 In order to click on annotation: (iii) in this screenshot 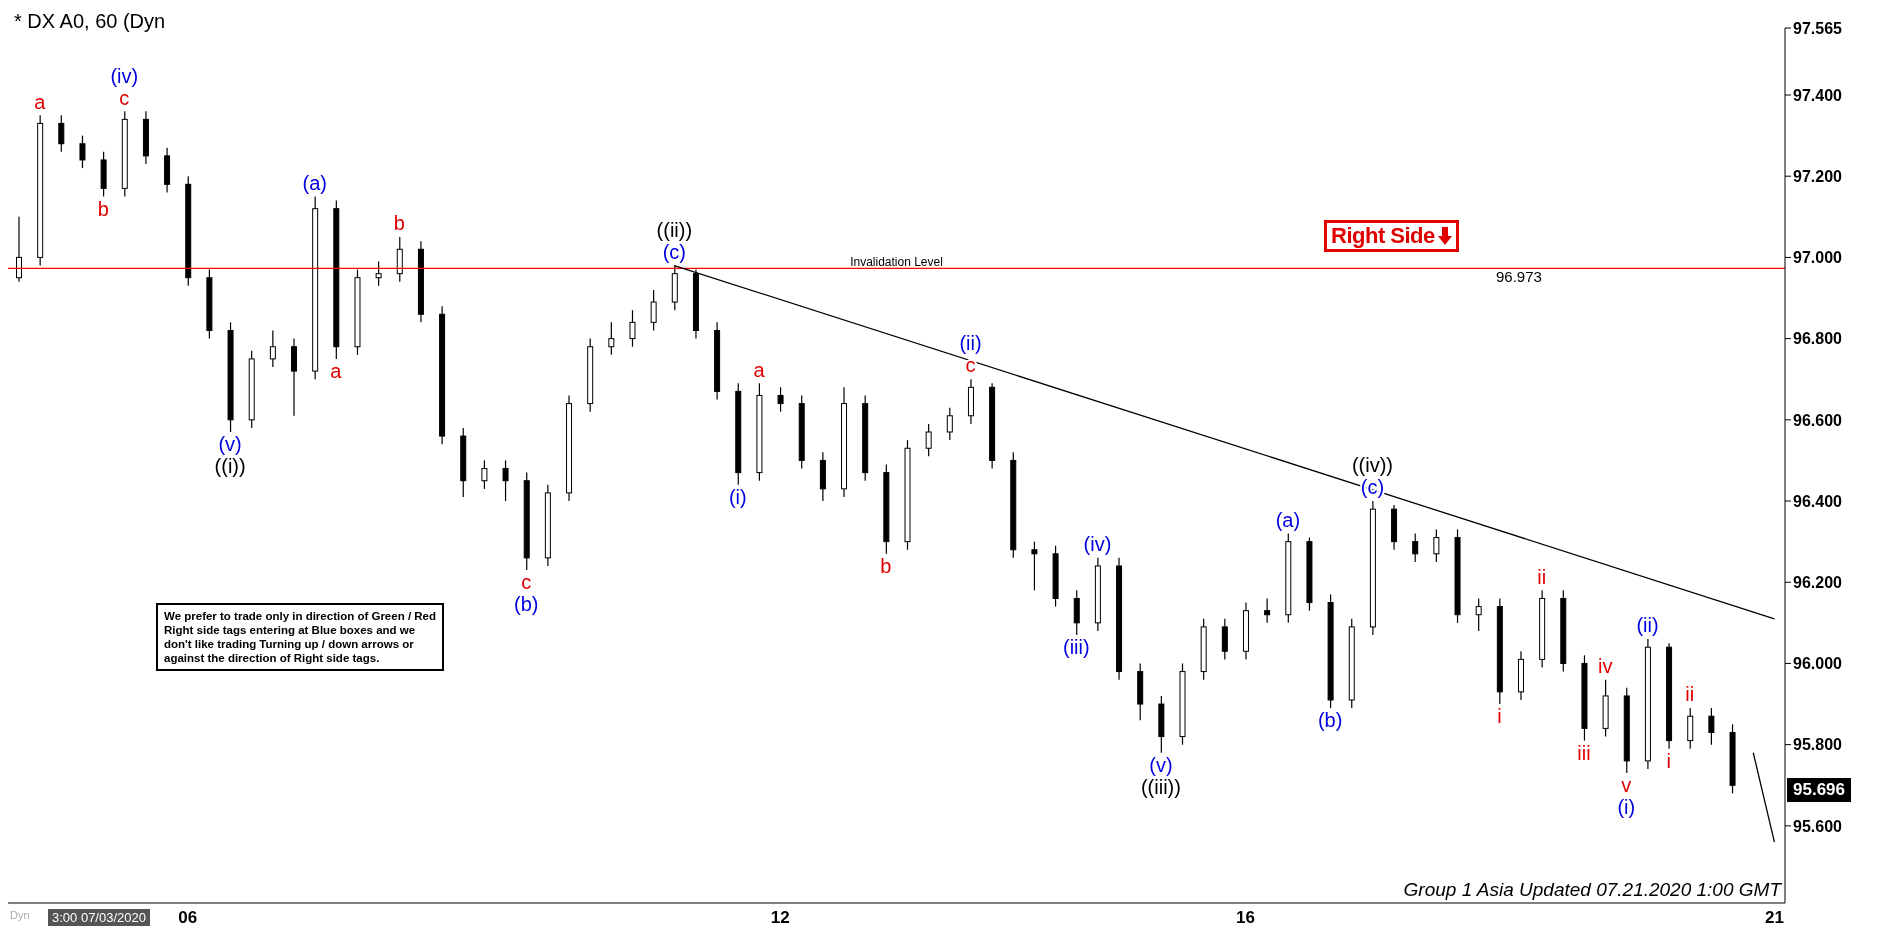, I will do `click(1076, 647)`.